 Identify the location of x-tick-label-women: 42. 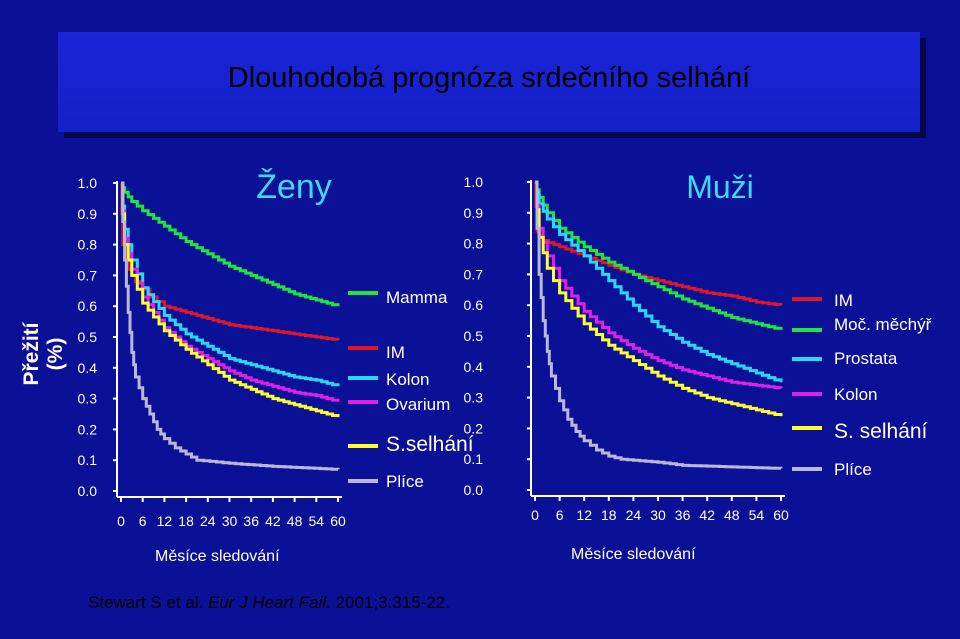
(273, 521).